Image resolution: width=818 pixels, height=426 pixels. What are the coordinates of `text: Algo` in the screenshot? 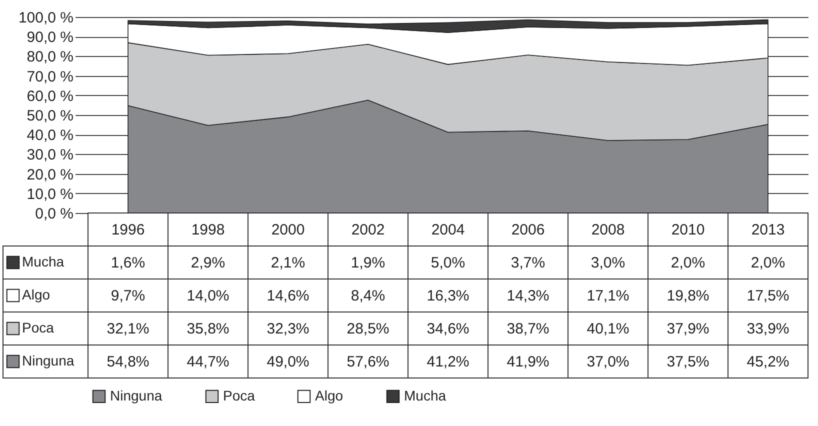 It's located at (329, 395).